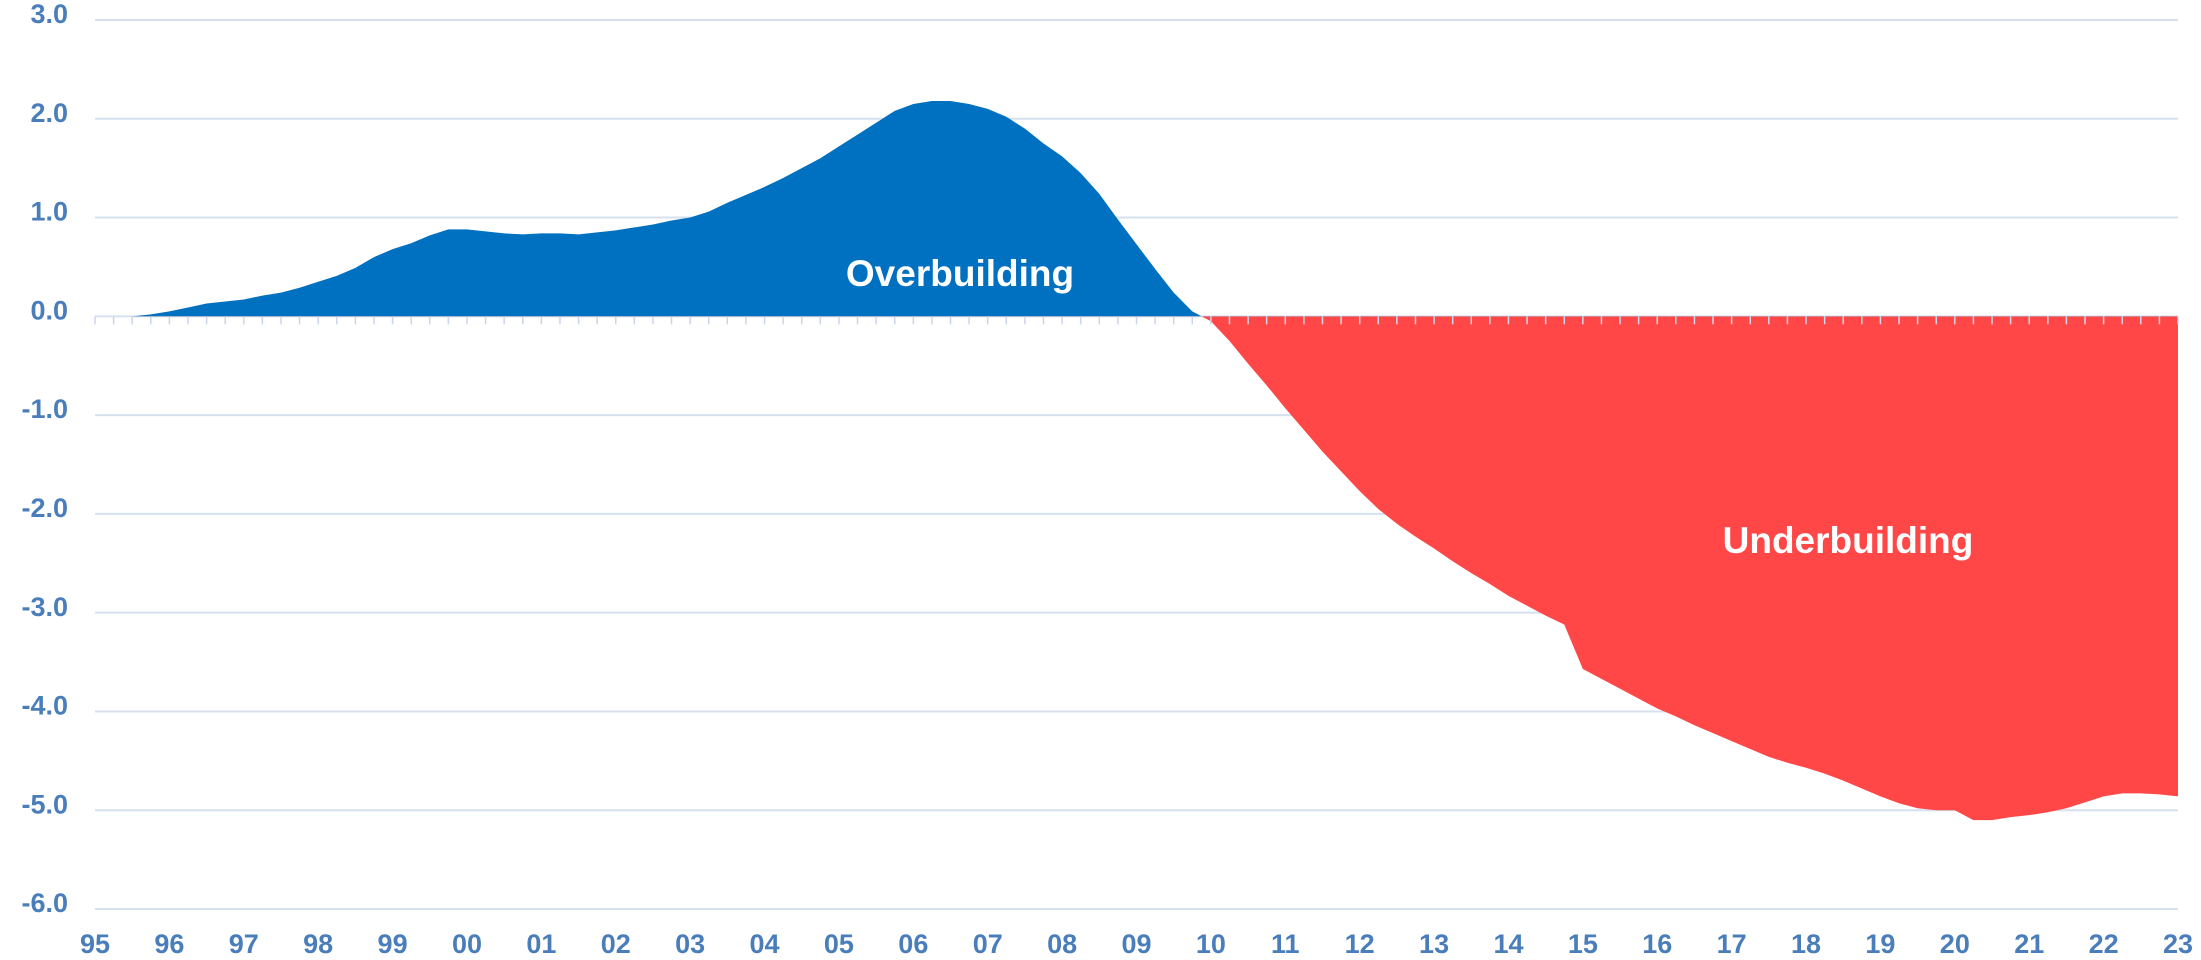  What do you see at coordinates (1211, 942) in the screenshot?
I see `x-tick-label: 10` at bounding box center [1211, 942].